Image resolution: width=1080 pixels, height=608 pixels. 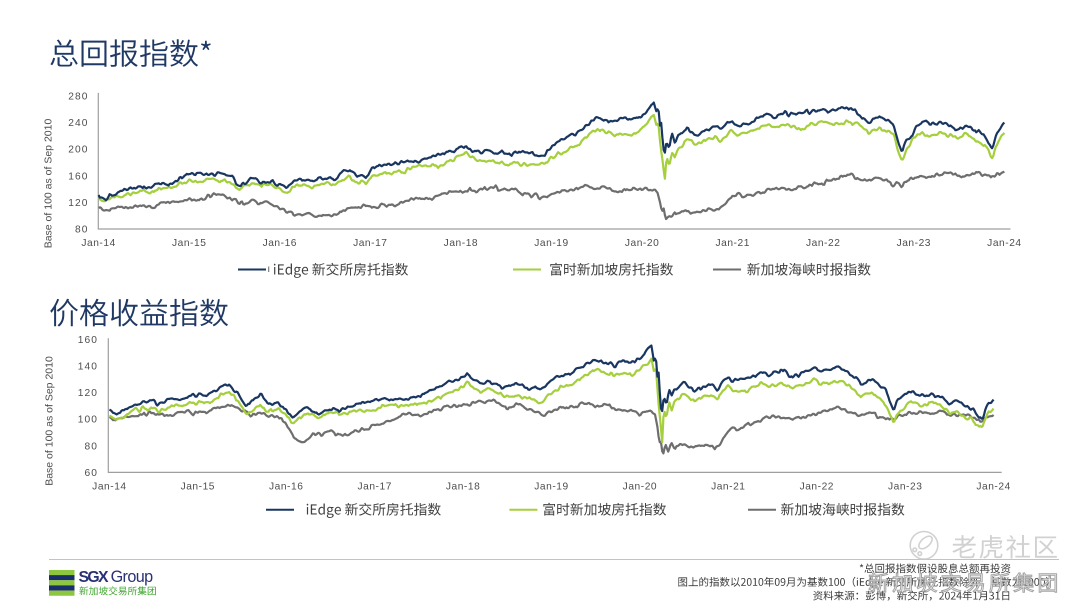 I want to click on svg-text: SGX, so click(x=94, y=577).